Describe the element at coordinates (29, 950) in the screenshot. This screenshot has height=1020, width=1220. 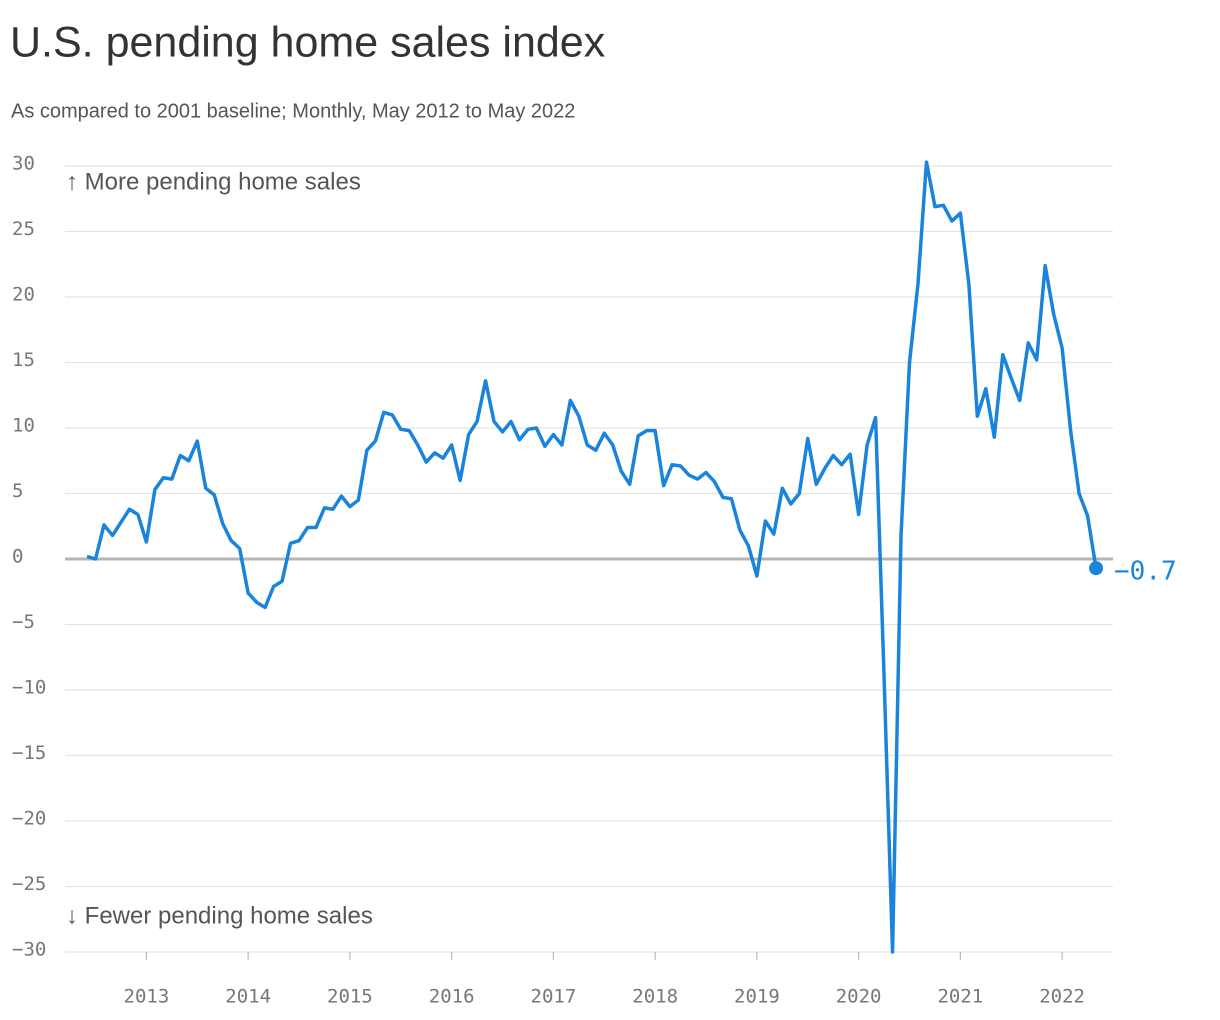
I see `y-tick-label: −30` at that location.